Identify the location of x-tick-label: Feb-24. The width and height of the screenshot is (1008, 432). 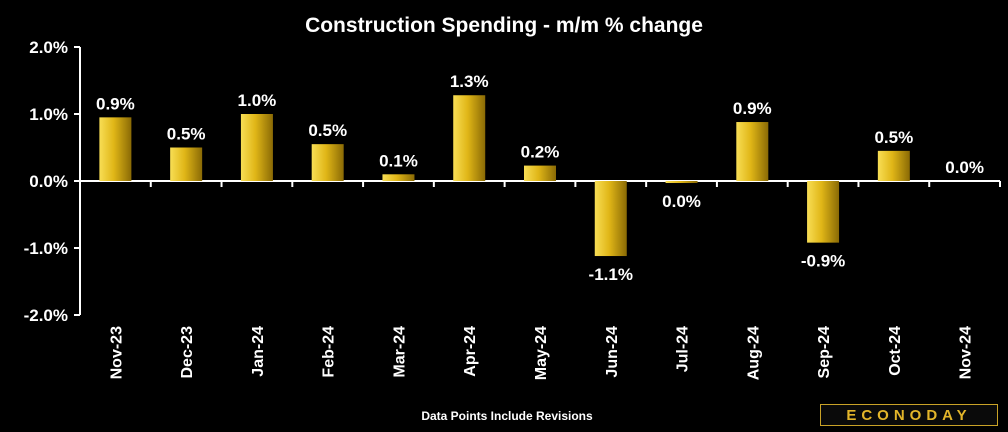
(329, 352).